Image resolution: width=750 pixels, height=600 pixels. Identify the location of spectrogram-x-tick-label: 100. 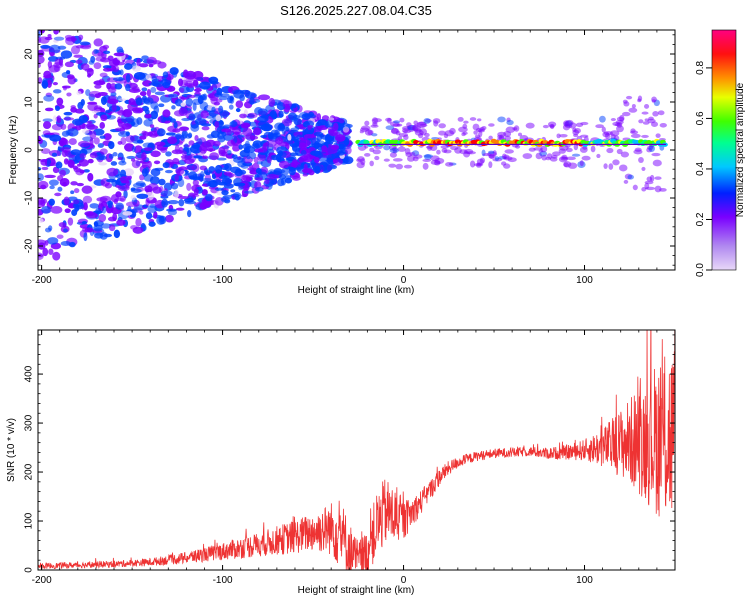
(584, 280).